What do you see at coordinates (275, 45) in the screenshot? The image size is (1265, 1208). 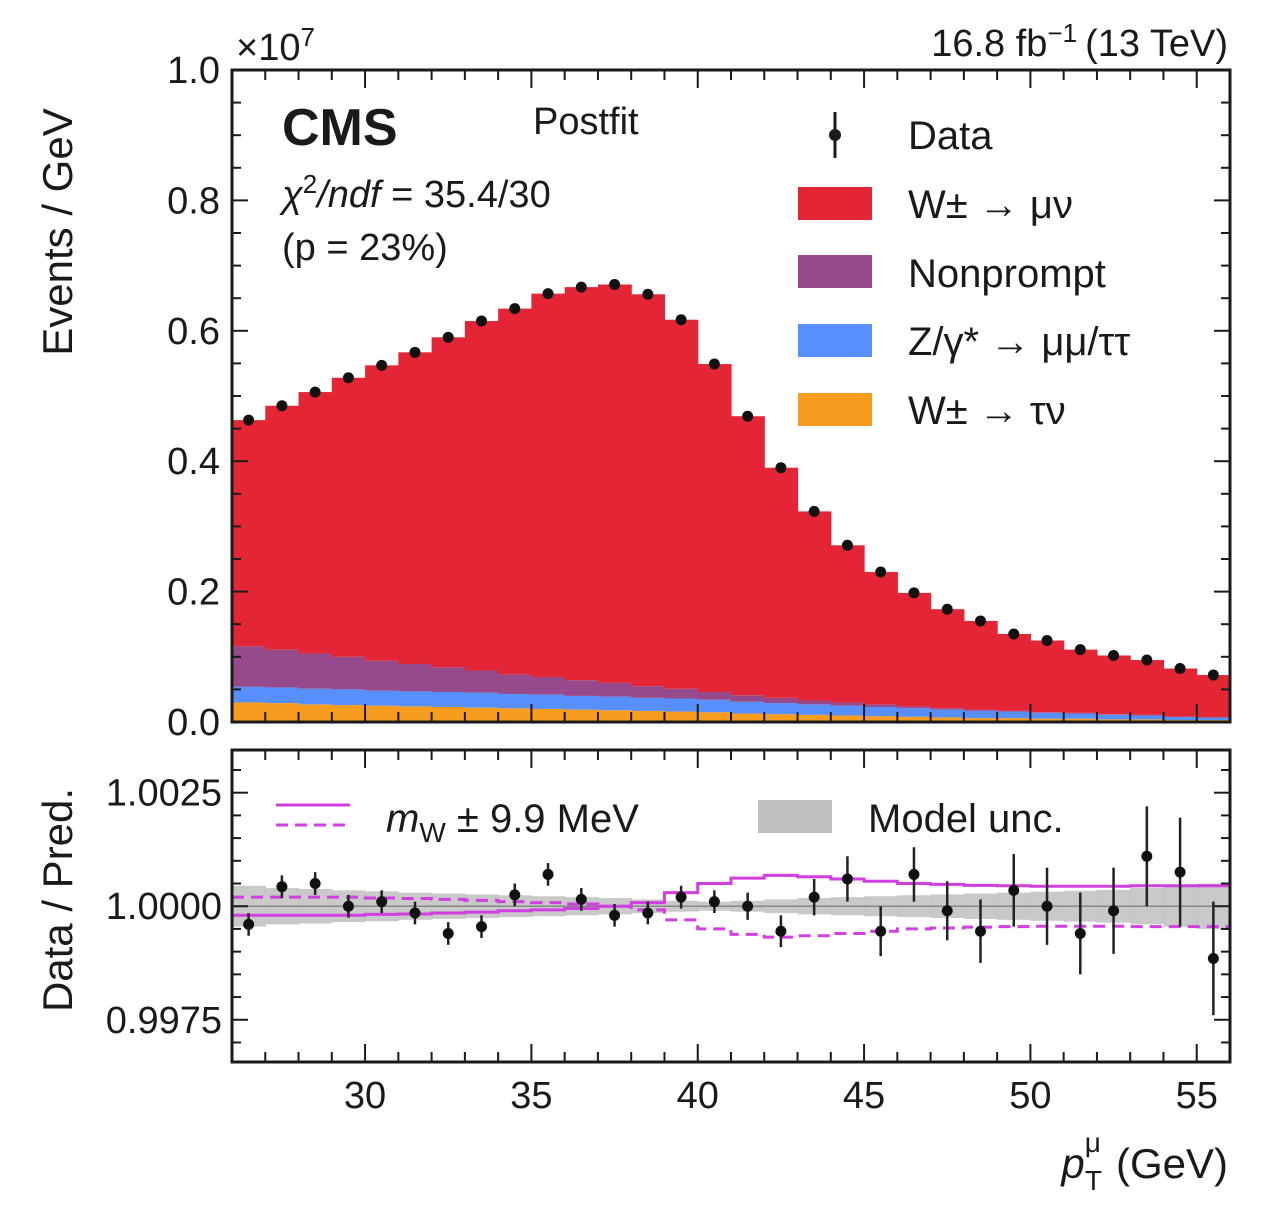 I see `y-multiplier: ×10⁷` at bounding box center [275, 45].